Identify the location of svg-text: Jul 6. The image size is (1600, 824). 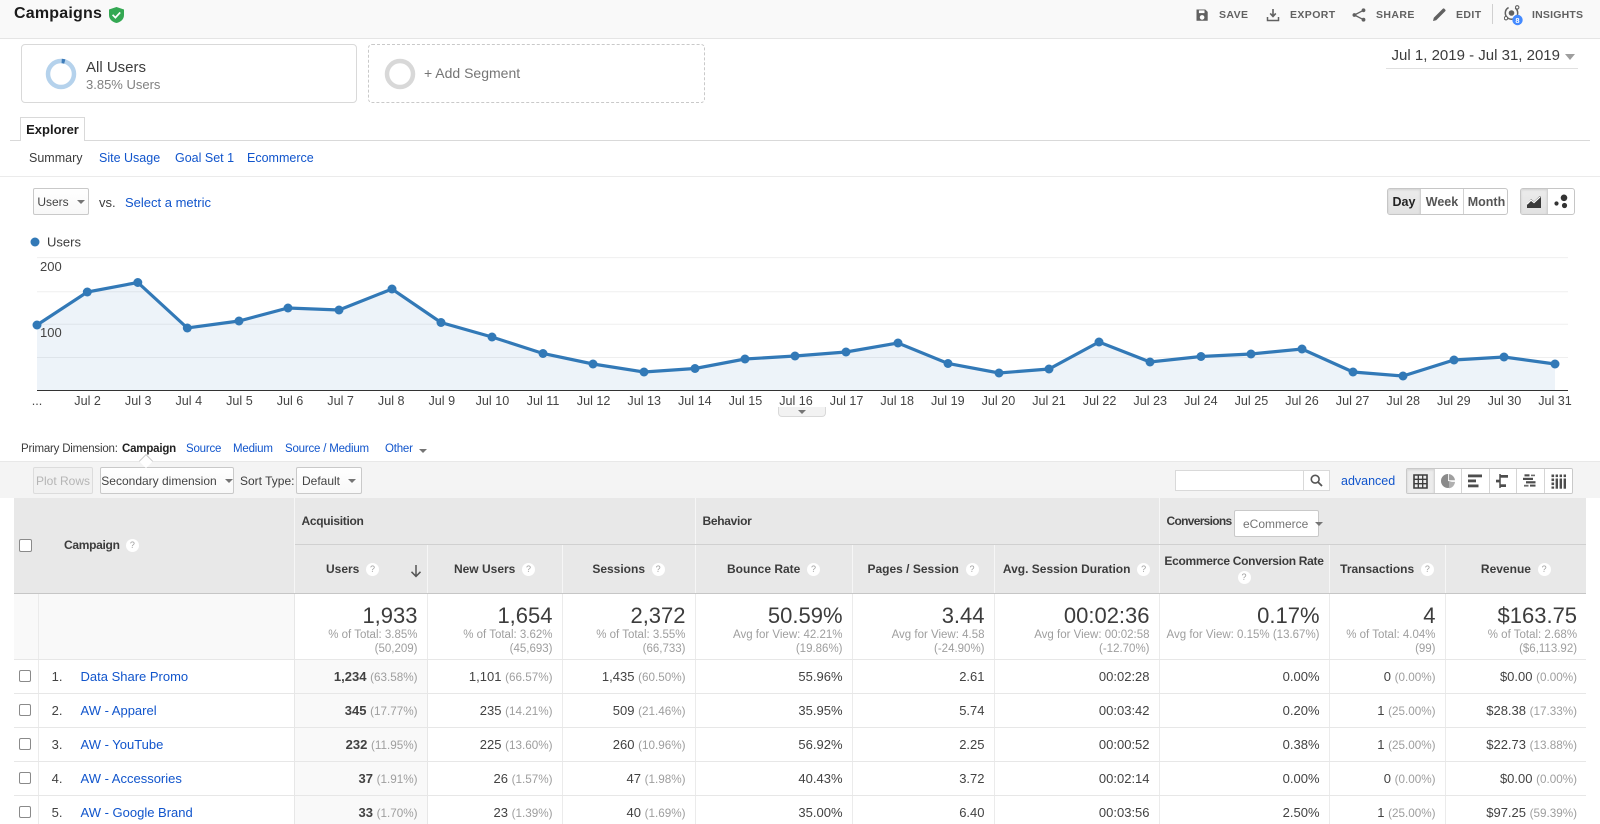
(290, 401).